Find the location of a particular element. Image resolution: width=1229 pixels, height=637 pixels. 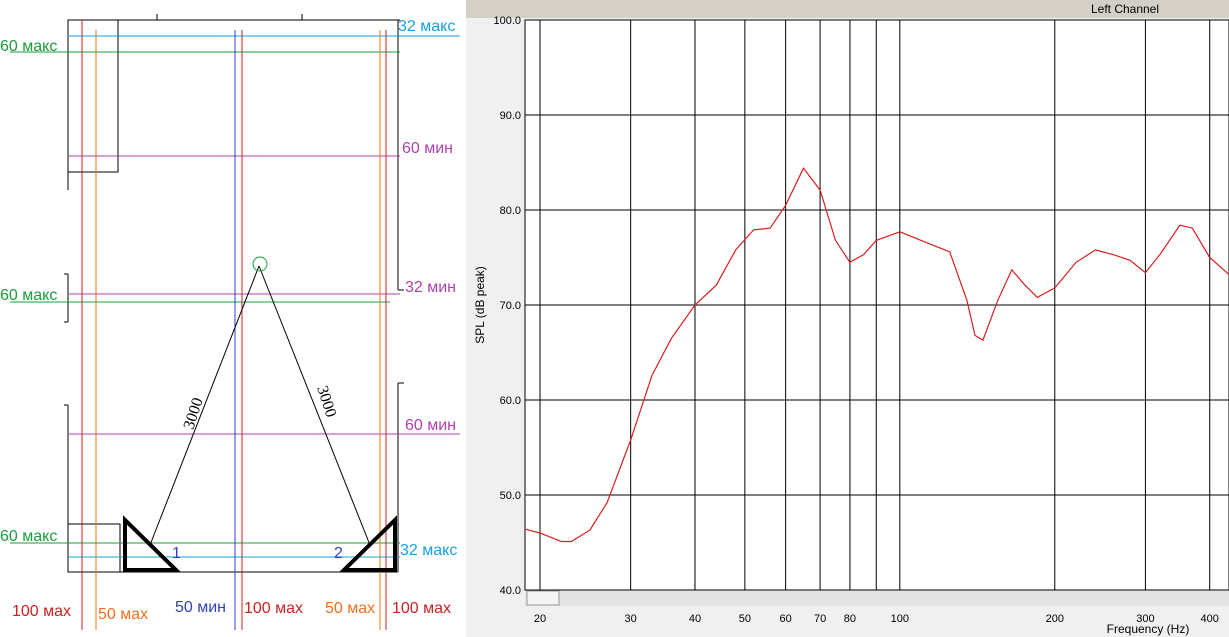

y-tick-label: 70.0 is located at coordinates (510, 306).